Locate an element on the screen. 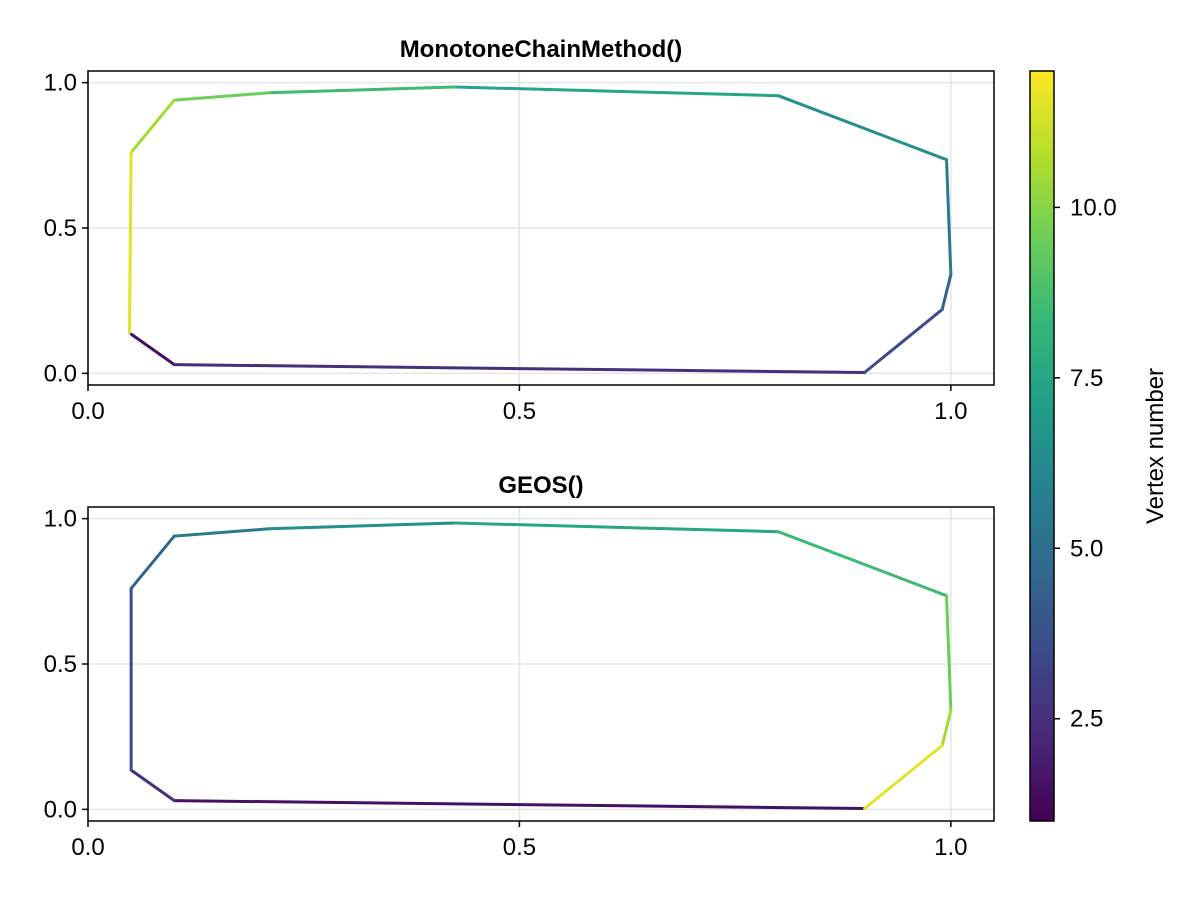  colorbar-tick-label: 5.0 is located at coordinates (1086, 548).